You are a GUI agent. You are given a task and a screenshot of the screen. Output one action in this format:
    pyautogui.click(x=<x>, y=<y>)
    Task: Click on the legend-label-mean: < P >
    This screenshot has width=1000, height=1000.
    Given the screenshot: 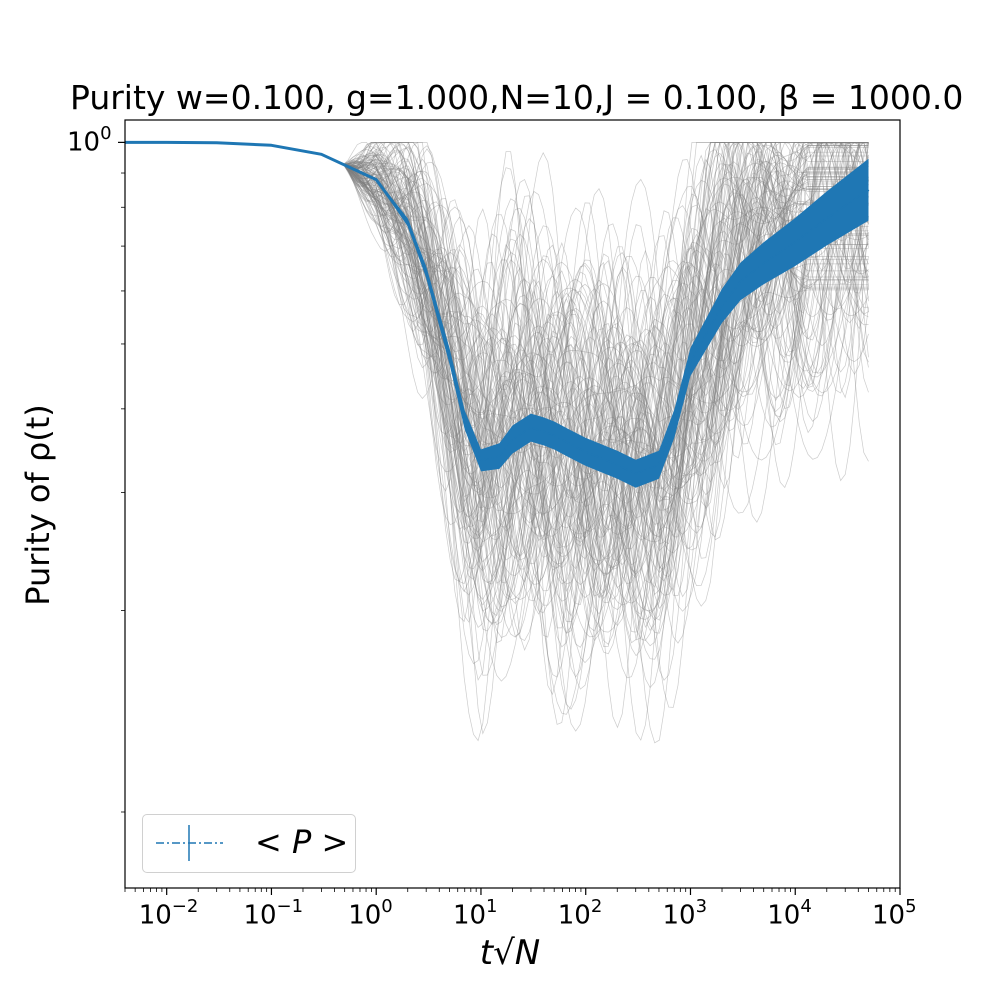 What is the action you would take?
    pyautogui.click(x=302, y=842)
    